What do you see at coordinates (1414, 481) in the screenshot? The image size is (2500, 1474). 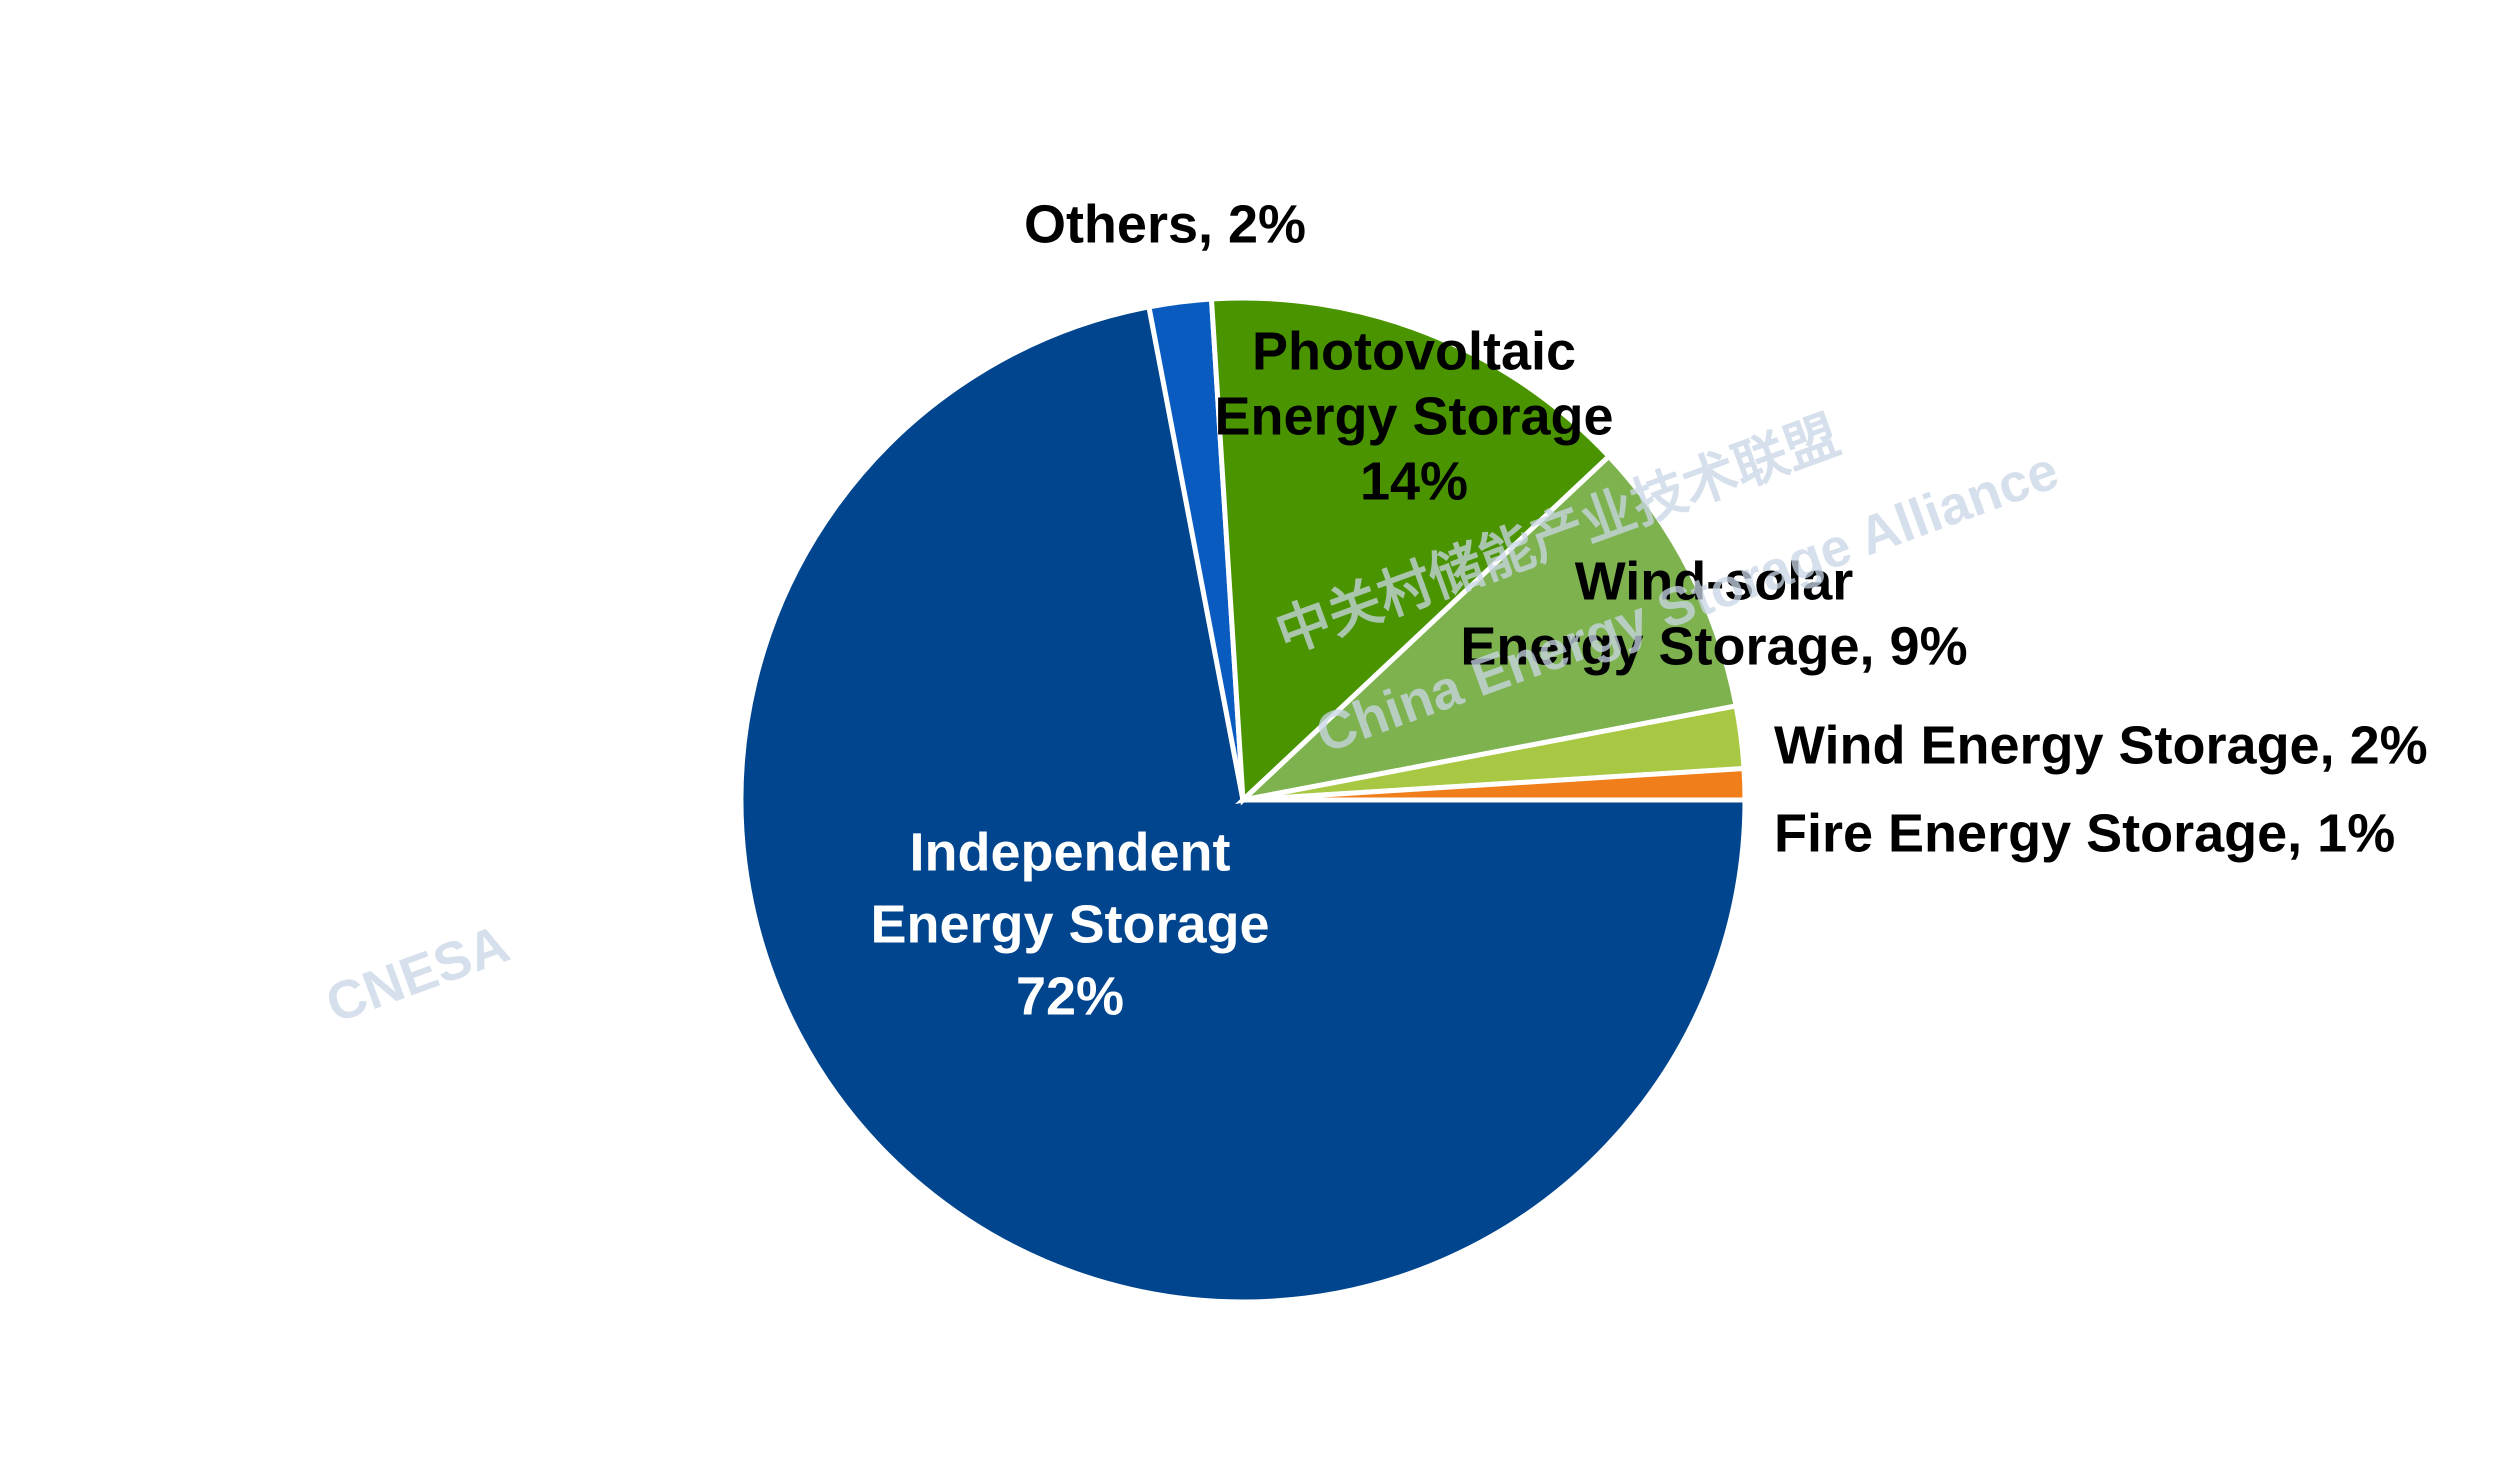 I see `data-label: 14%` at bounding box center [1414, 481].